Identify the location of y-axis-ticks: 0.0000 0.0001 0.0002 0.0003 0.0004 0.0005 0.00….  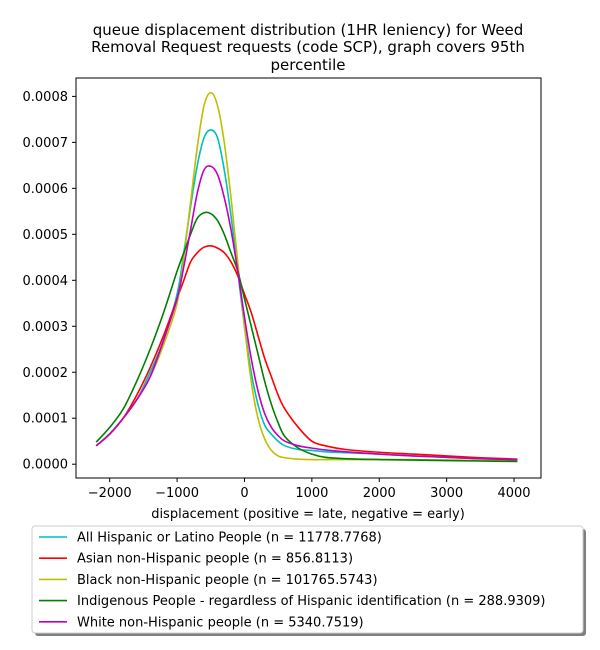
(49, 281).